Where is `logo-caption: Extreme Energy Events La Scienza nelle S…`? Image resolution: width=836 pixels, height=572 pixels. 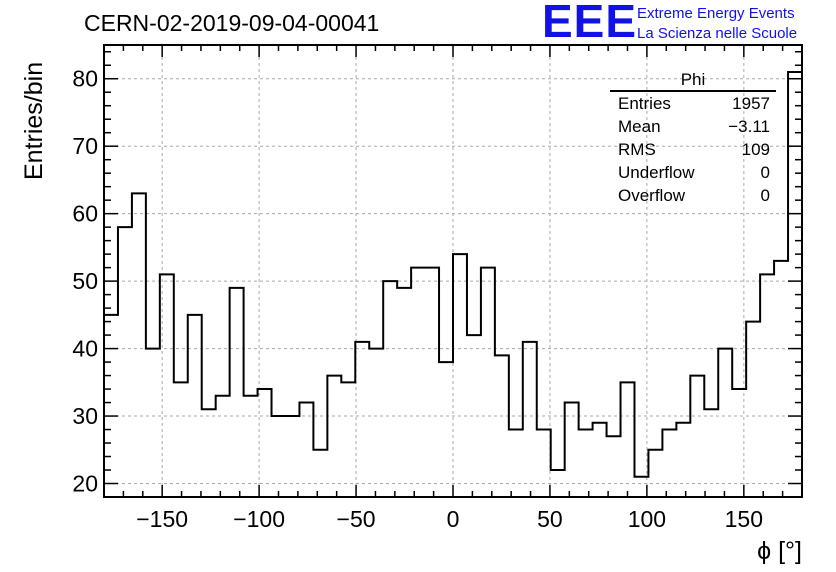 logo-caption: Extreme Energy Events La Scienza nelle S… is located at coordinates (717, 24).